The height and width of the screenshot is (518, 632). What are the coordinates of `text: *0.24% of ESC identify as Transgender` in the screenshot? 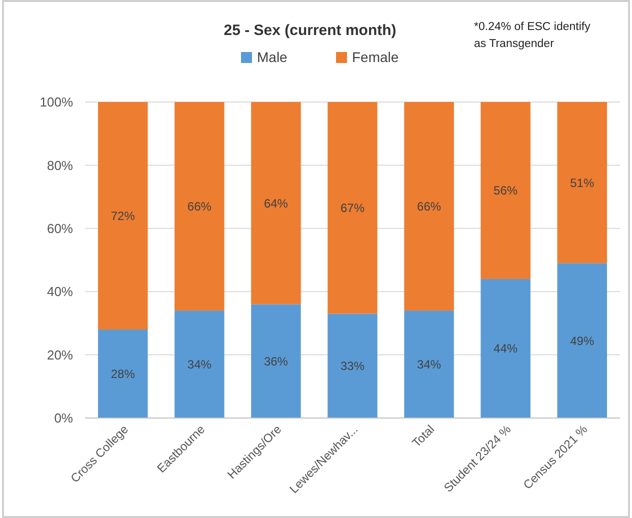 It's located at (532, 35).